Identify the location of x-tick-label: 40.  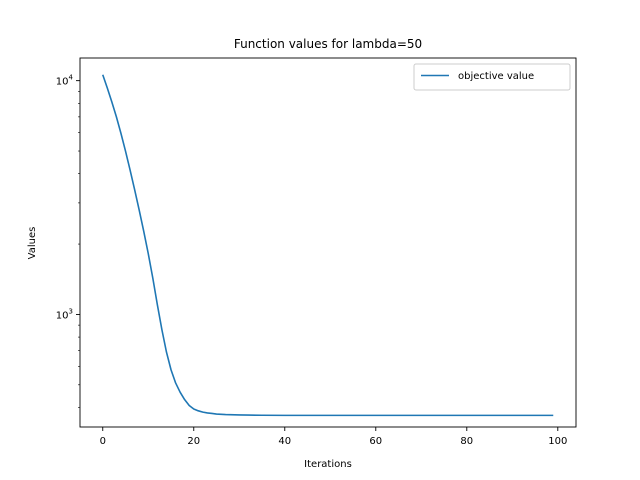
(284, 441).